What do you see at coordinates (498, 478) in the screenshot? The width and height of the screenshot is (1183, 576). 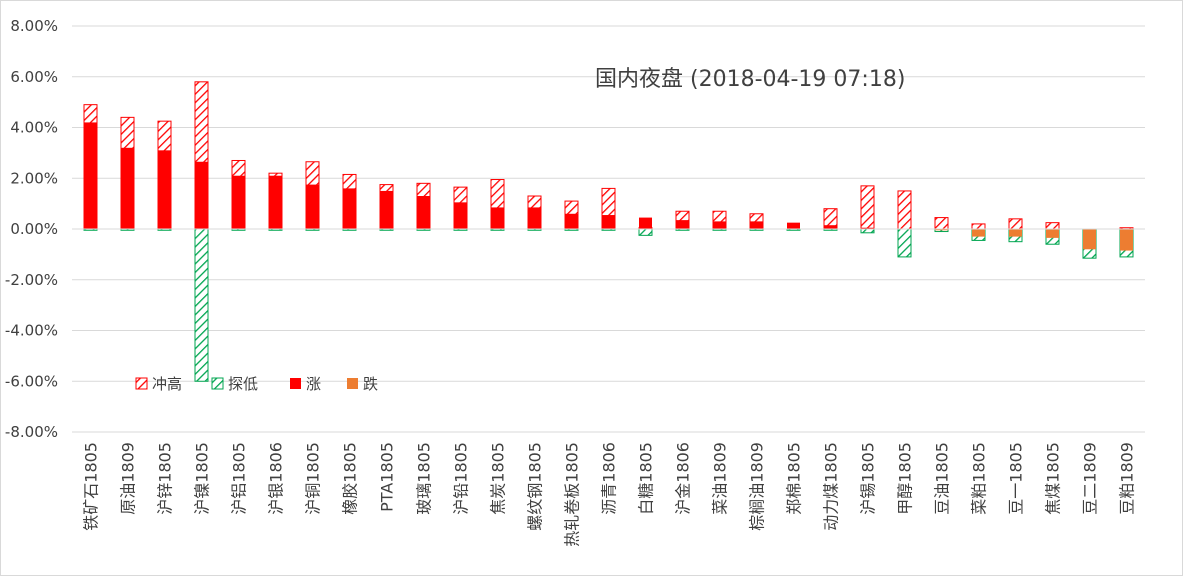 I see `x-tick-label: 焦炭1805` at bounding box center [498, 478].